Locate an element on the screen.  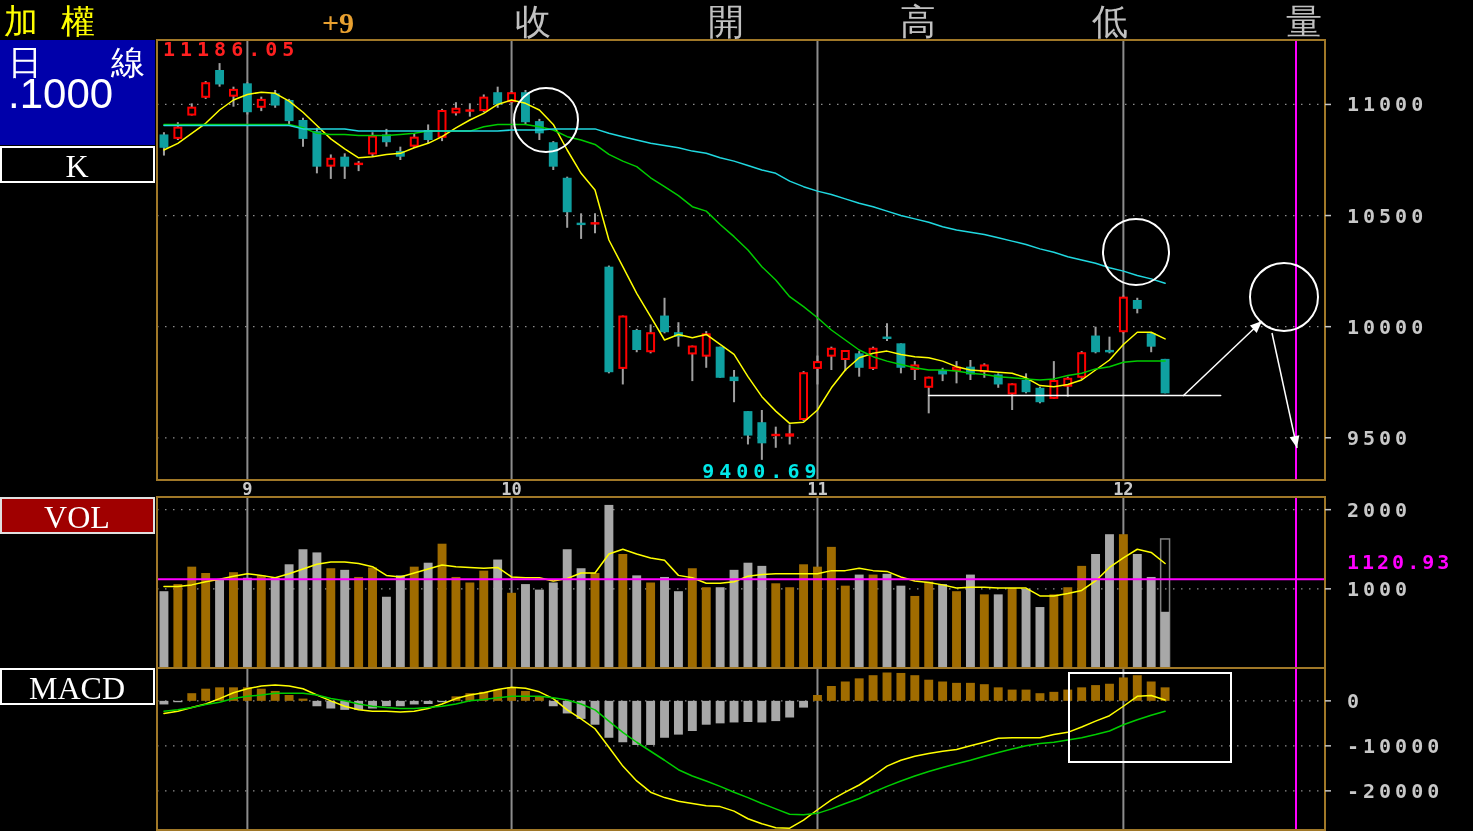
x-tick-label: 10 is located at coordinates (511, 489).